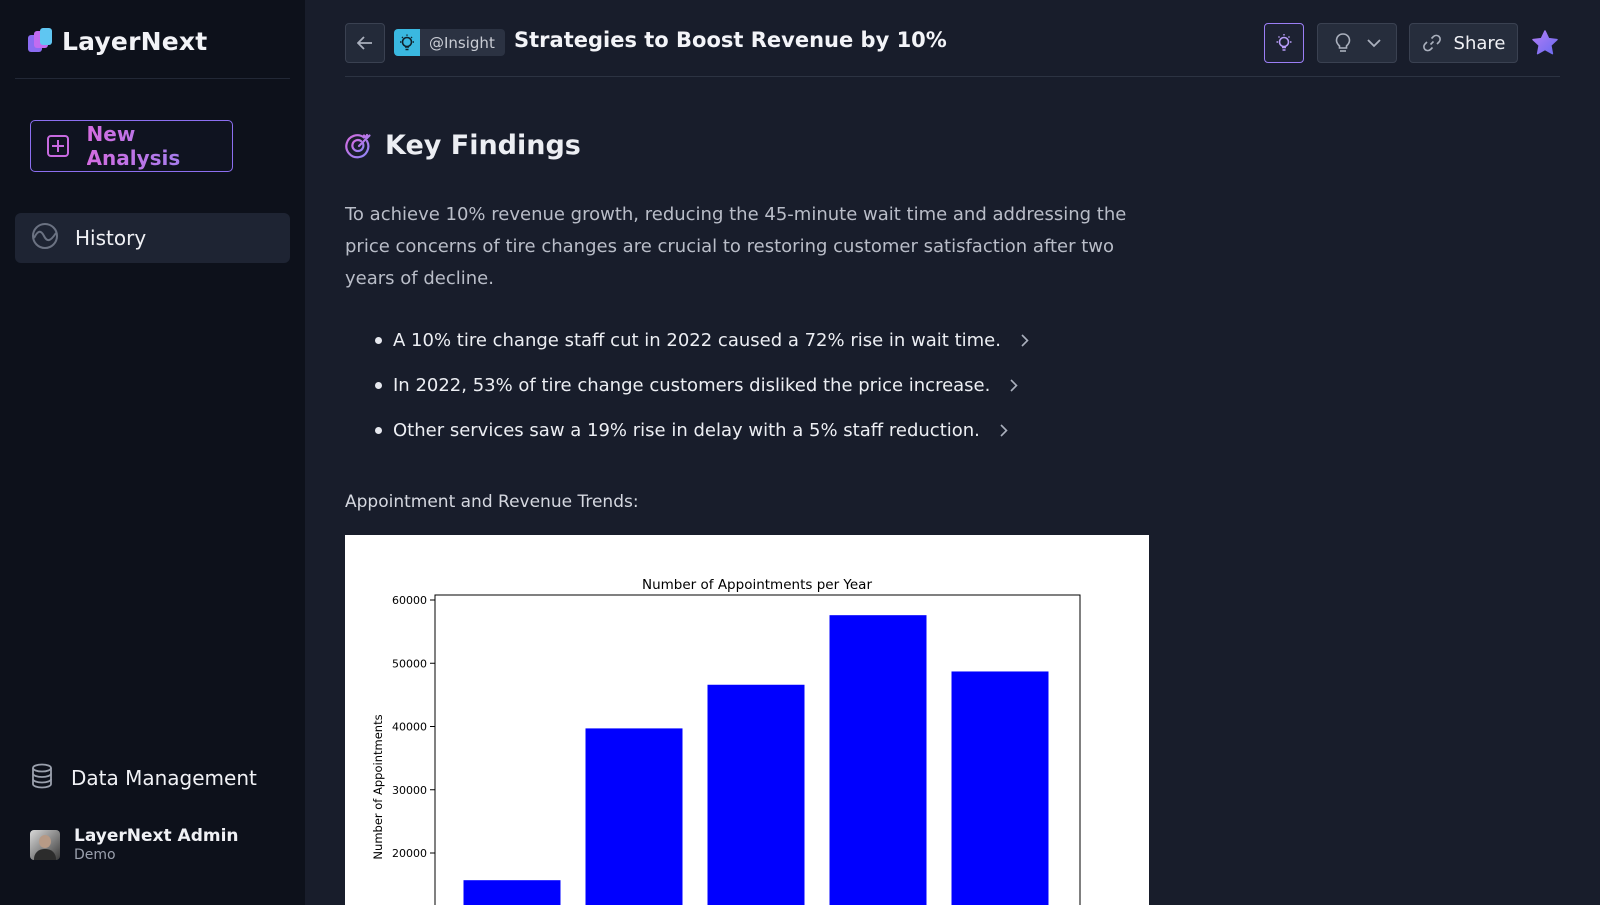 Image resolution: width=1600 pixels, height=905 pixels. I want to click on insight-tag-label: @Insight, so click(462, 42).